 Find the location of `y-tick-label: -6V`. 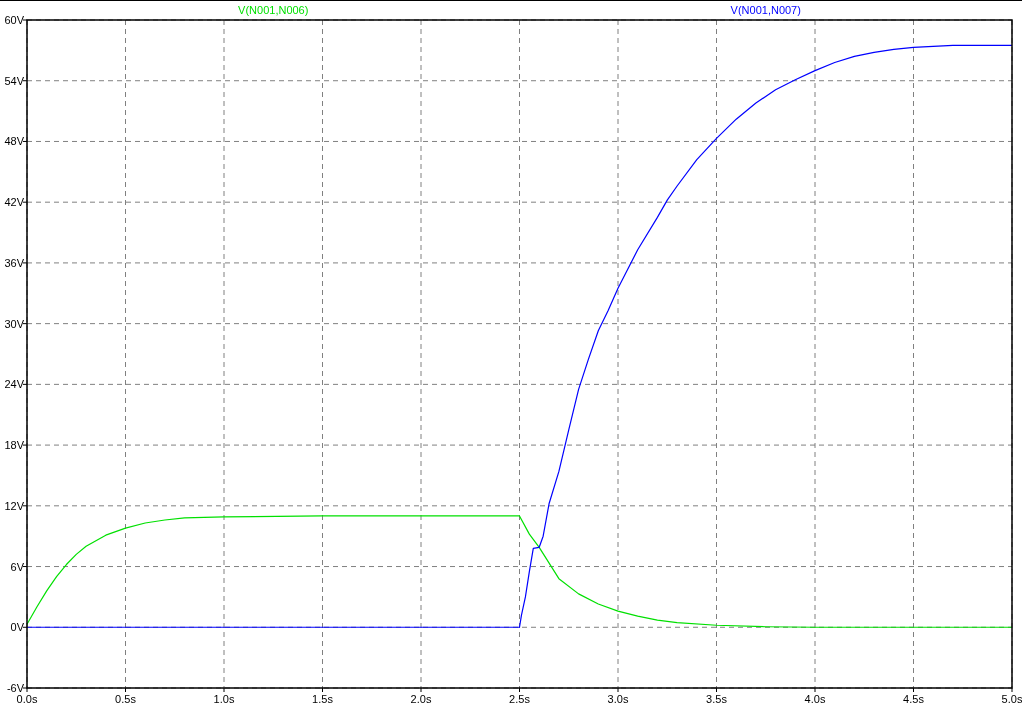

y-tick-label: -6V is located at coordinates (15, 688).